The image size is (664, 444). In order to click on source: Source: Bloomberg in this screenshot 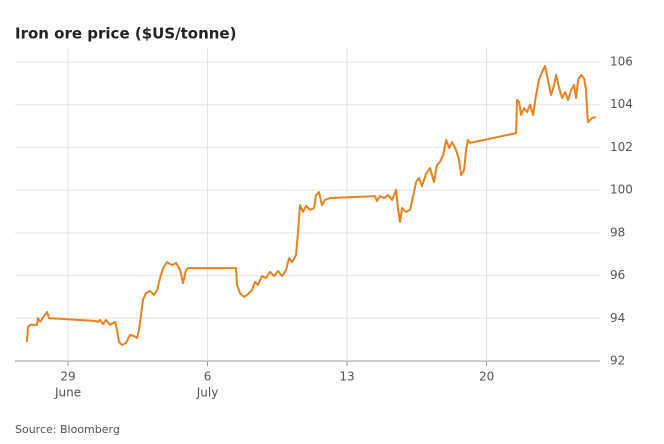, I will do `click(67, 429)`.